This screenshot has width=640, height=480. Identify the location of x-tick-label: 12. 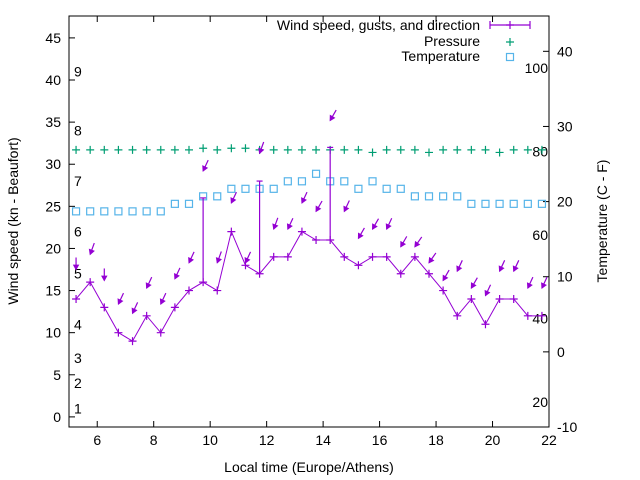
(267, 440).